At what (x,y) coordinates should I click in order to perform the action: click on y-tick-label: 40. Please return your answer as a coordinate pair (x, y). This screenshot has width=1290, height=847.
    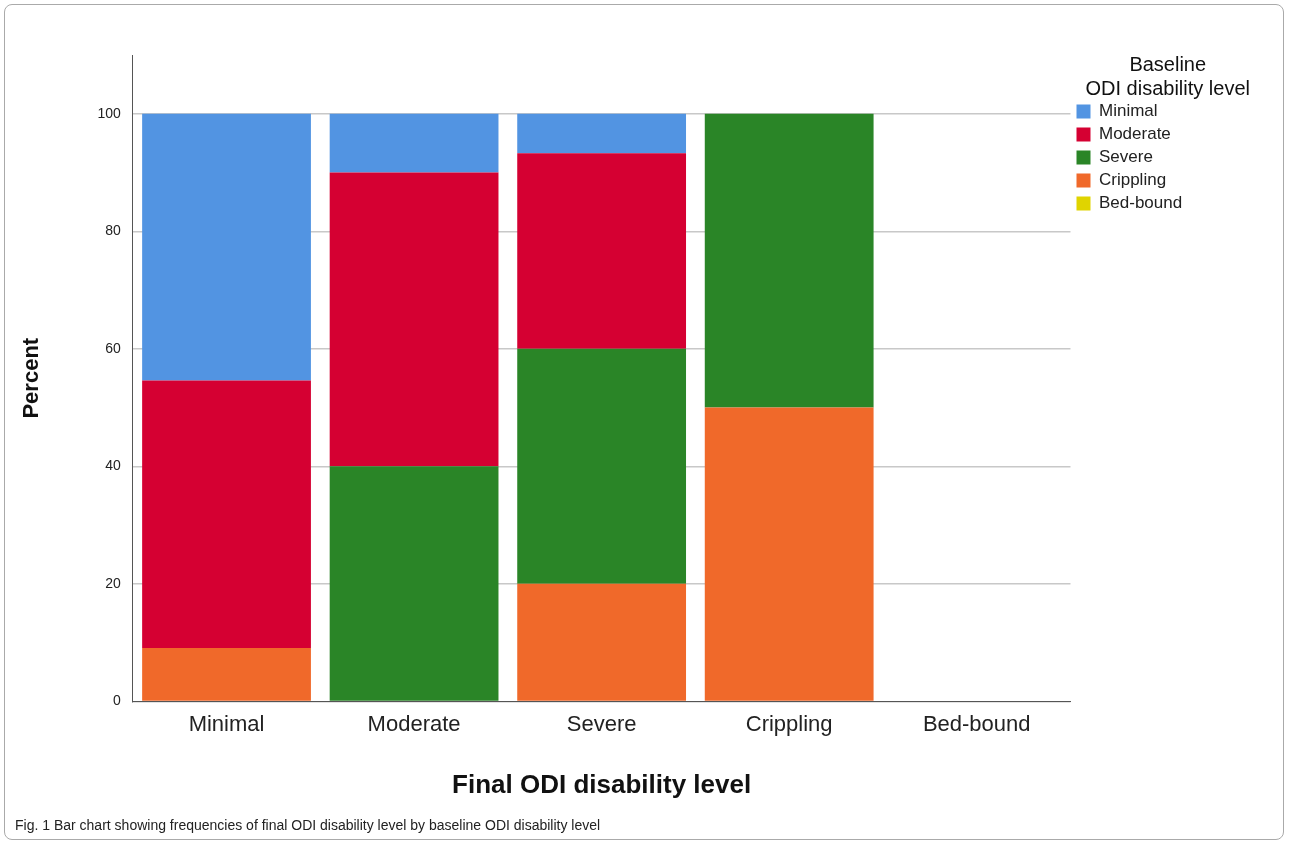
    Looking at the image, I should click on (113, 465).